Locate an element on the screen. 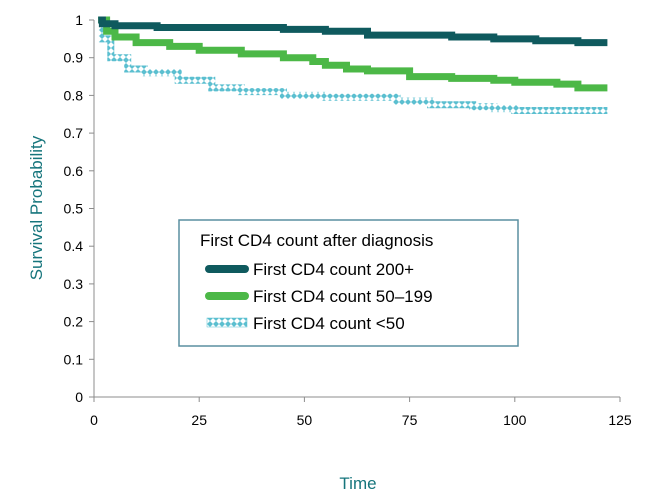 The image size is (646, 498). y-tick-label: 0.6 is located at coordinates (74, 171).